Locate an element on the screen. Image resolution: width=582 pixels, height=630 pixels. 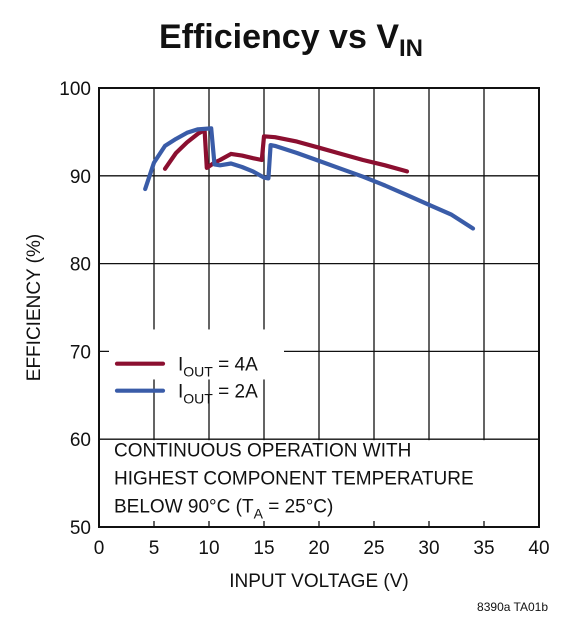
annotation-line: HIGHEST COMPONENT TEMPERATURE is located at coordinates (294, 478).